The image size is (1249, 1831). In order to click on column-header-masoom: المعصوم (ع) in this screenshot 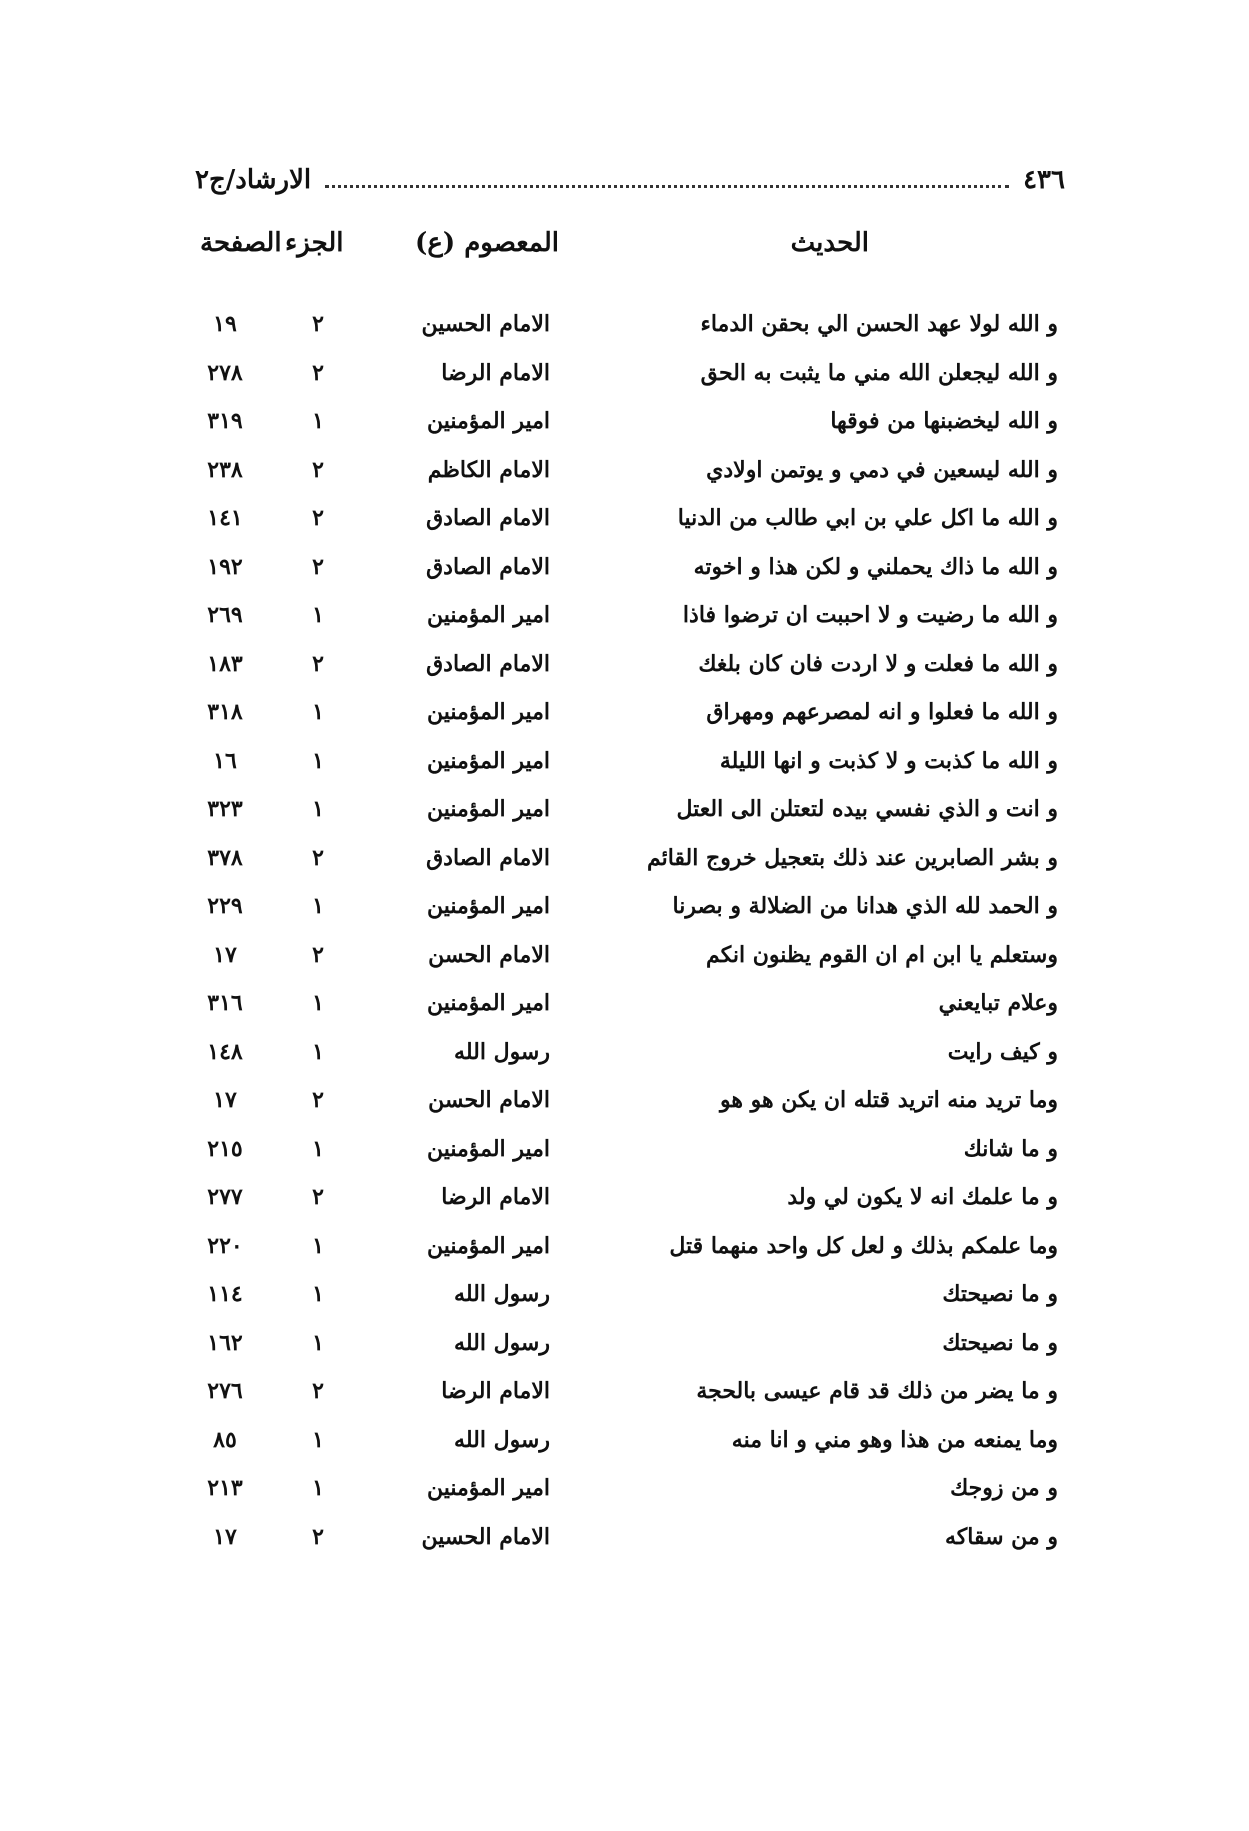, I will do `click(487, 243)`.